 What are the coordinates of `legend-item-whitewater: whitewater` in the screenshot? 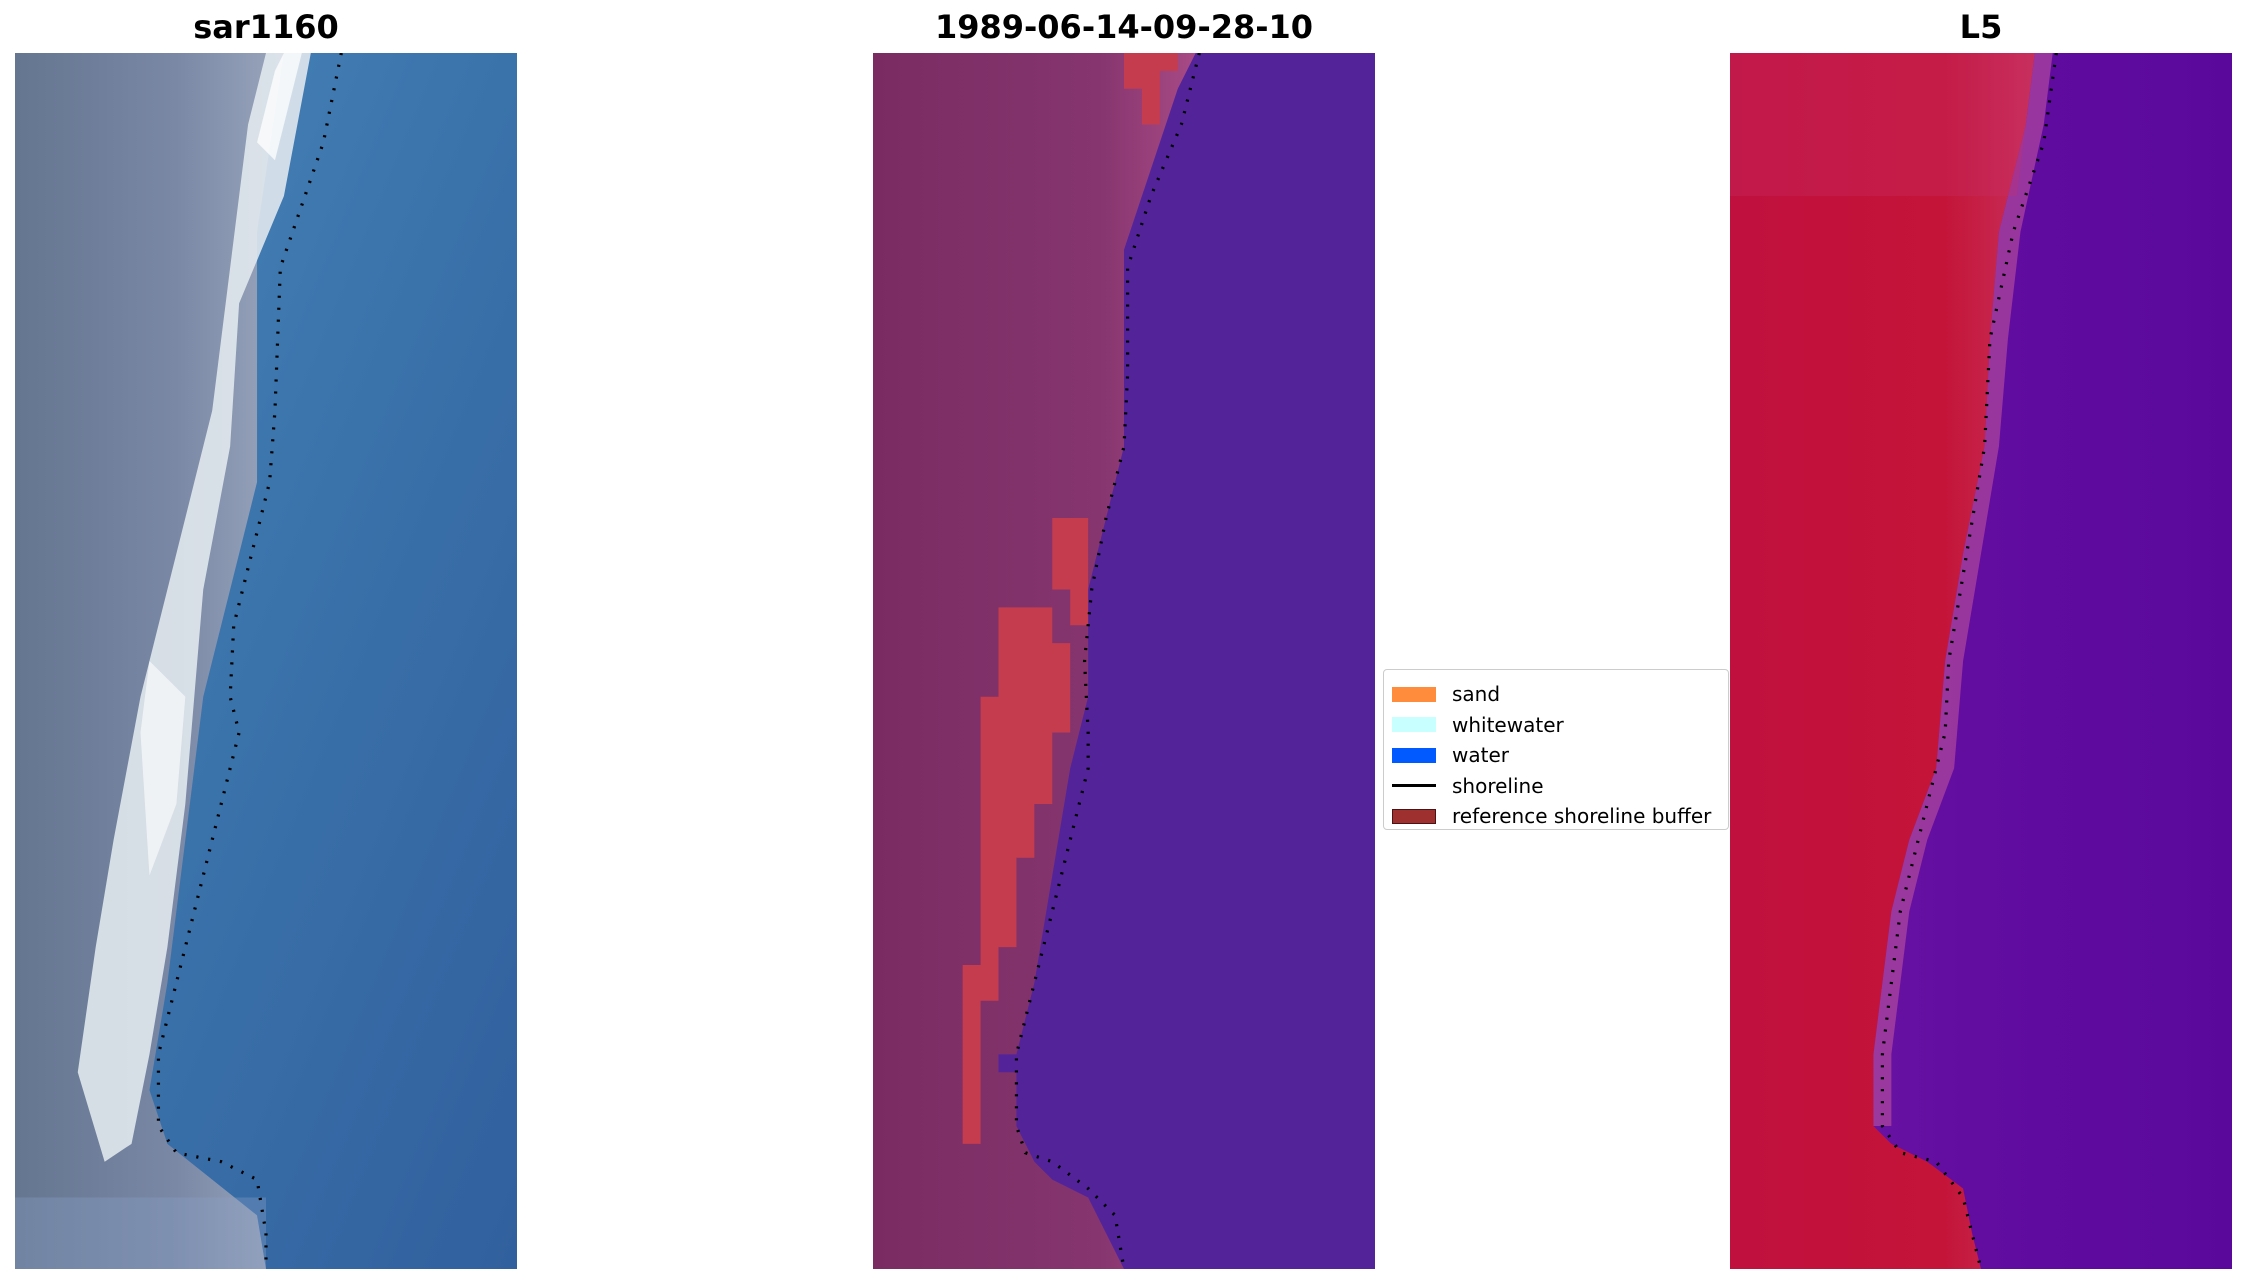 It's located at (1556, 725).